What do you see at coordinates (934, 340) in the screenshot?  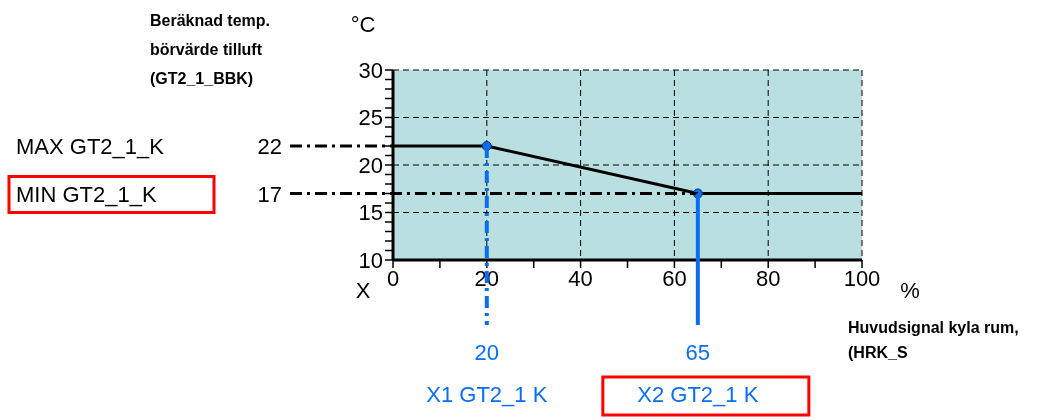 I see `x-axis-title: Huvudsignal kyla rum, (HRK_S` at bounding box center [934, 340].